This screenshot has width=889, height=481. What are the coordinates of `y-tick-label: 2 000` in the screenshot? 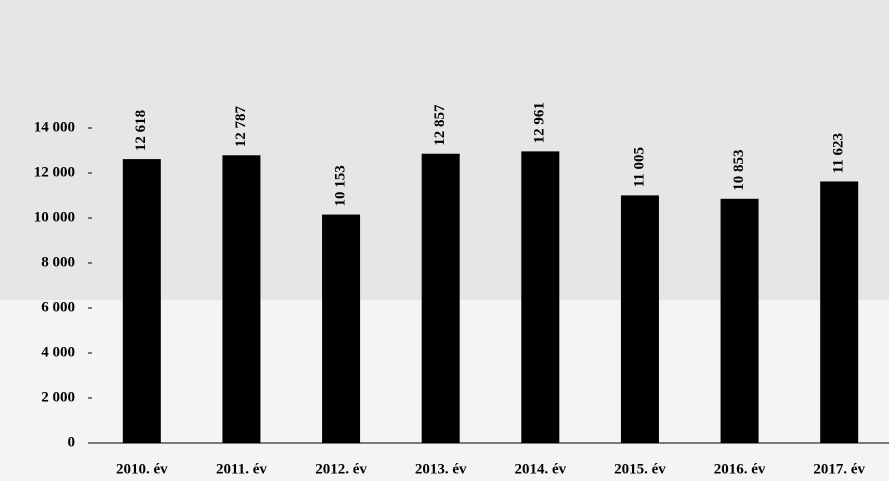 It's located at (58, 397).